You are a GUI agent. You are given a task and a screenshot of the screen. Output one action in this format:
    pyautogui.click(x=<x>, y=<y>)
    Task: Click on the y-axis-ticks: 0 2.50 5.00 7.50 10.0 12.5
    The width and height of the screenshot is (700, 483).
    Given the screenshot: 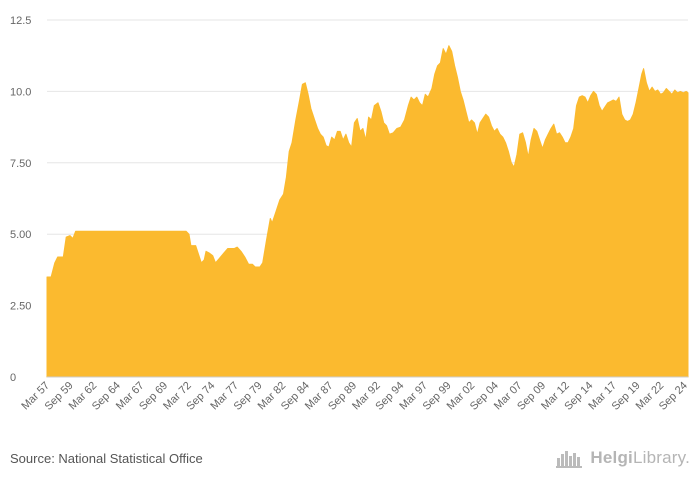 What is the action you would take?
    pyautogui.click(x=20, y=199)
    